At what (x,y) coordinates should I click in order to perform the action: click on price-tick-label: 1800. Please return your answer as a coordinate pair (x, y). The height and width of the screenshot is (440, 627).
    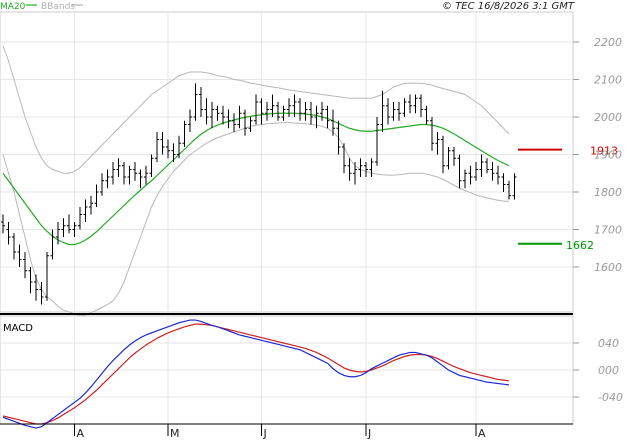
    Looking at the image, I should click on (608, 192).